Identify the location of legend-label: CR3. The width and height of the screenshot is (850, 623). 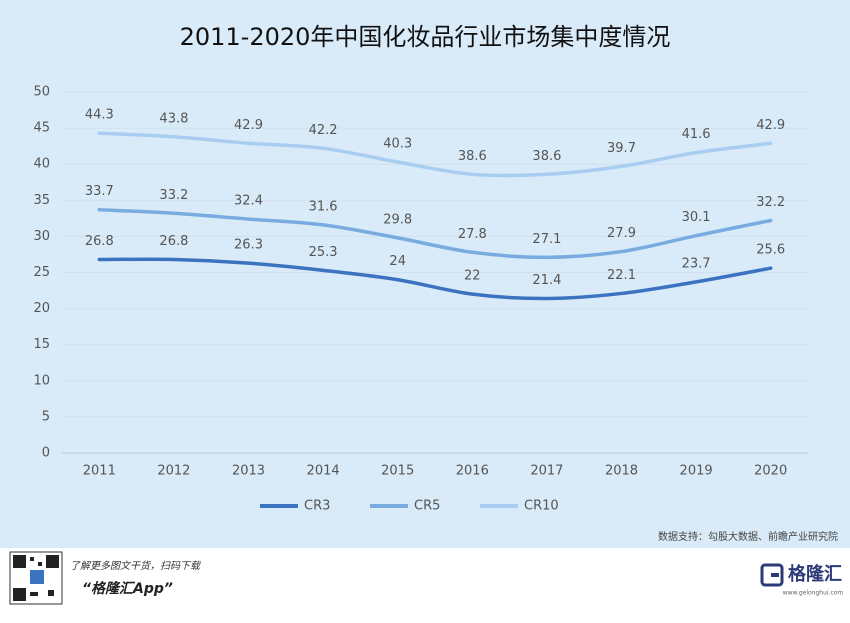
(317, 506).